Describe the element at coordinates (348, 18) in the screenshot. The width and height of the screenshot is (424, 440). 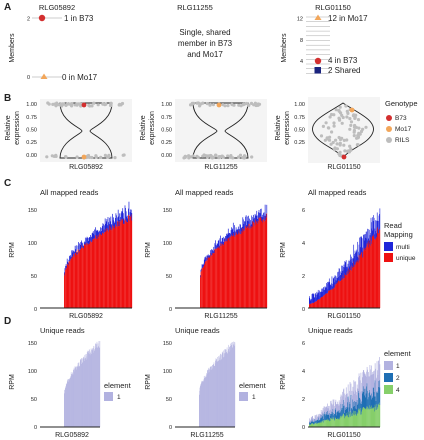
I see `a-annotation-12-mo17: 12 in Mo17` at that location.